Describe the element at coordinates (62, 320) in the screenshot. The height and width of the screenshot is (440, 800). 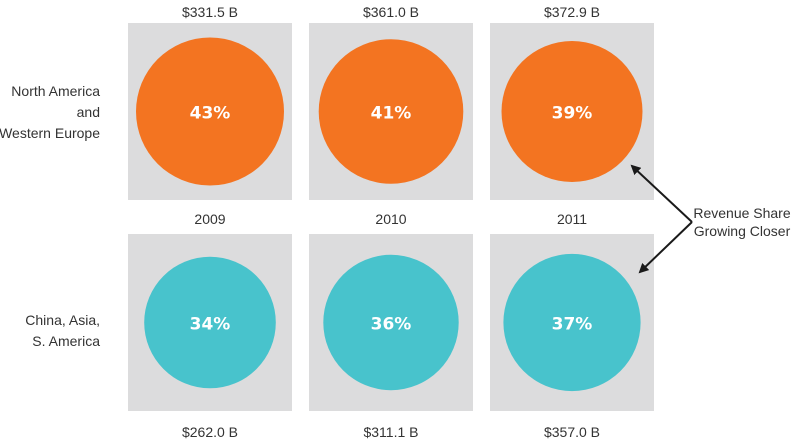
I see `row-label: China, Asia,` at that location.